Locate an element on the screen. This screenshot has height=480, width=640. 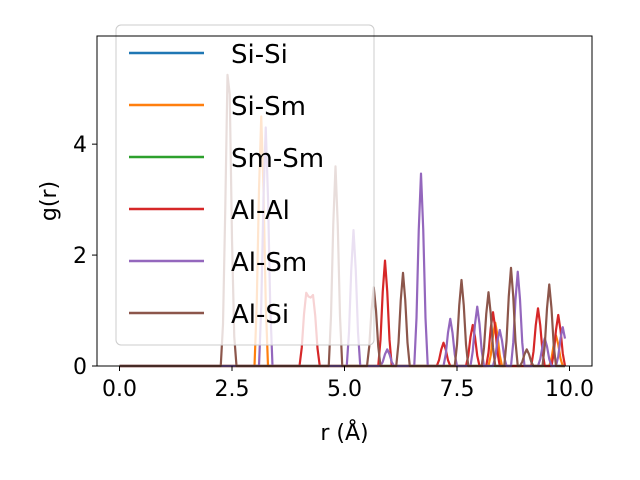
y-axis-label: g(r) is located at coordinates (49, 201).